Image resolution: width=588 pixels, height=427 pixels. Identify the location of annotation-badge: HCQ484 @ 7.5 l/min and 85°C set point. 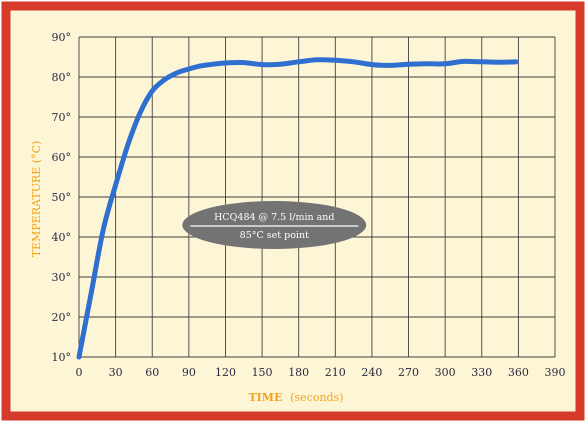
(274, 225).